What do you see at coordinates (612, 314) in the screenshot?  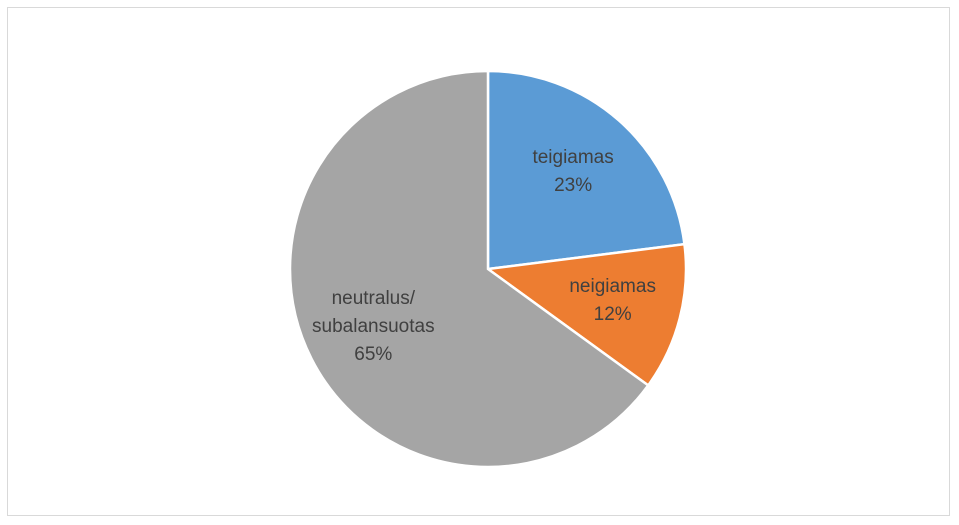 I see `value-label: 12%` at bounding box center [612, 314].